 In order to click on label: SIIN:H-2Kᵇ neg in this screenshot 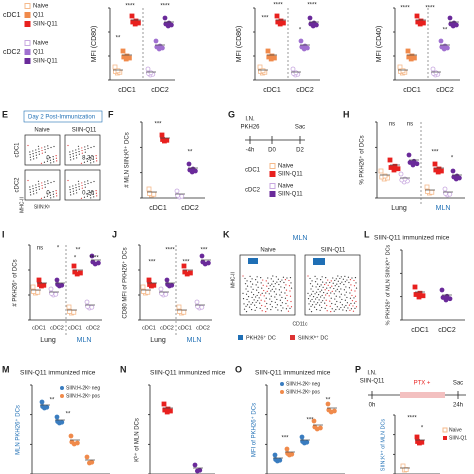, I will do `click(83, 388)`.